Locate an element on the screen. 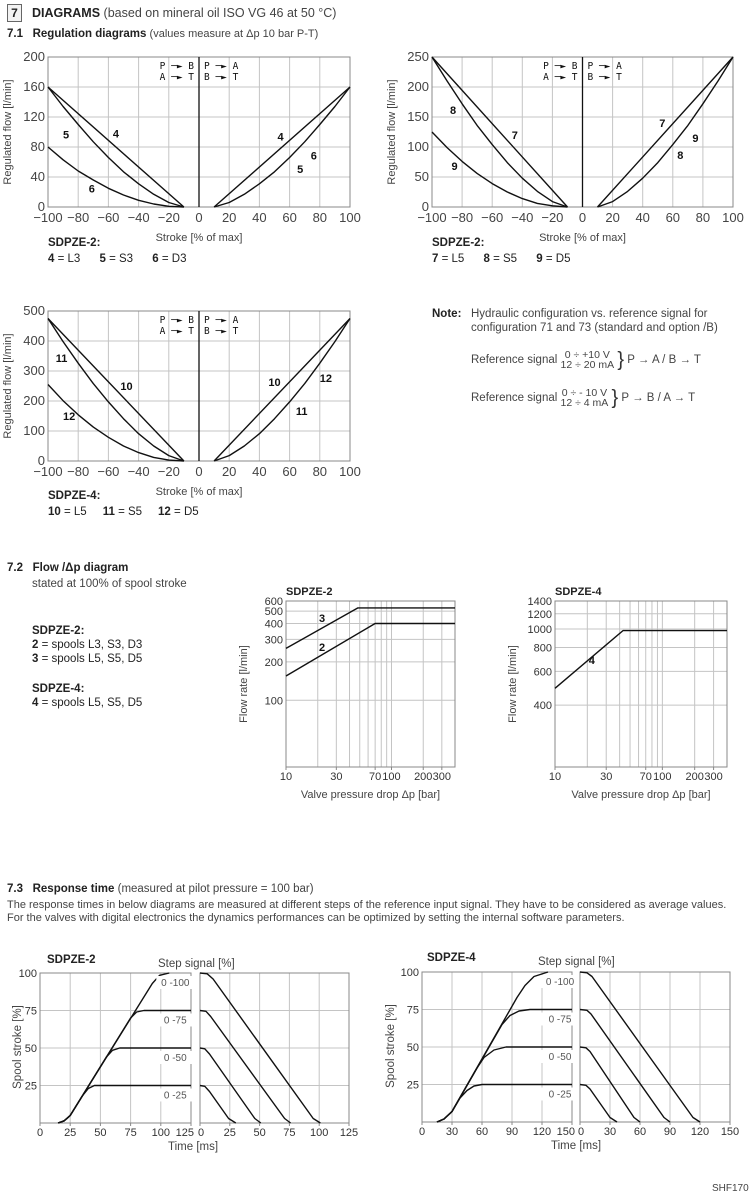 The height and width of the screenshot is (1196, 750). brace-icon: } is located at coordinates (615, 398).